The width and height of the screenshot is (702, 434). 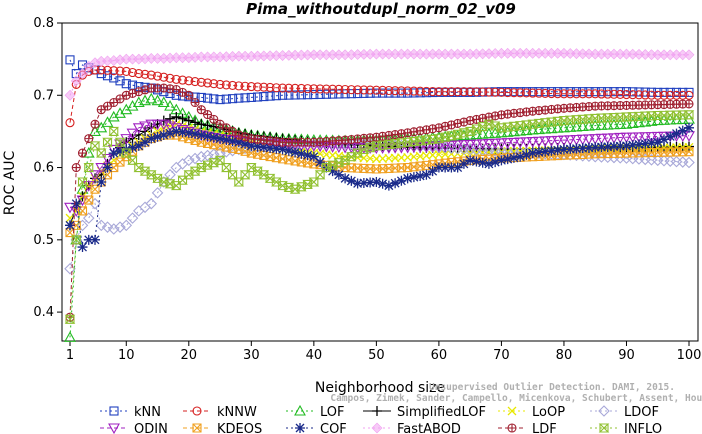 I want to click on x-tick-label: 80, so click(x=564, y=355).